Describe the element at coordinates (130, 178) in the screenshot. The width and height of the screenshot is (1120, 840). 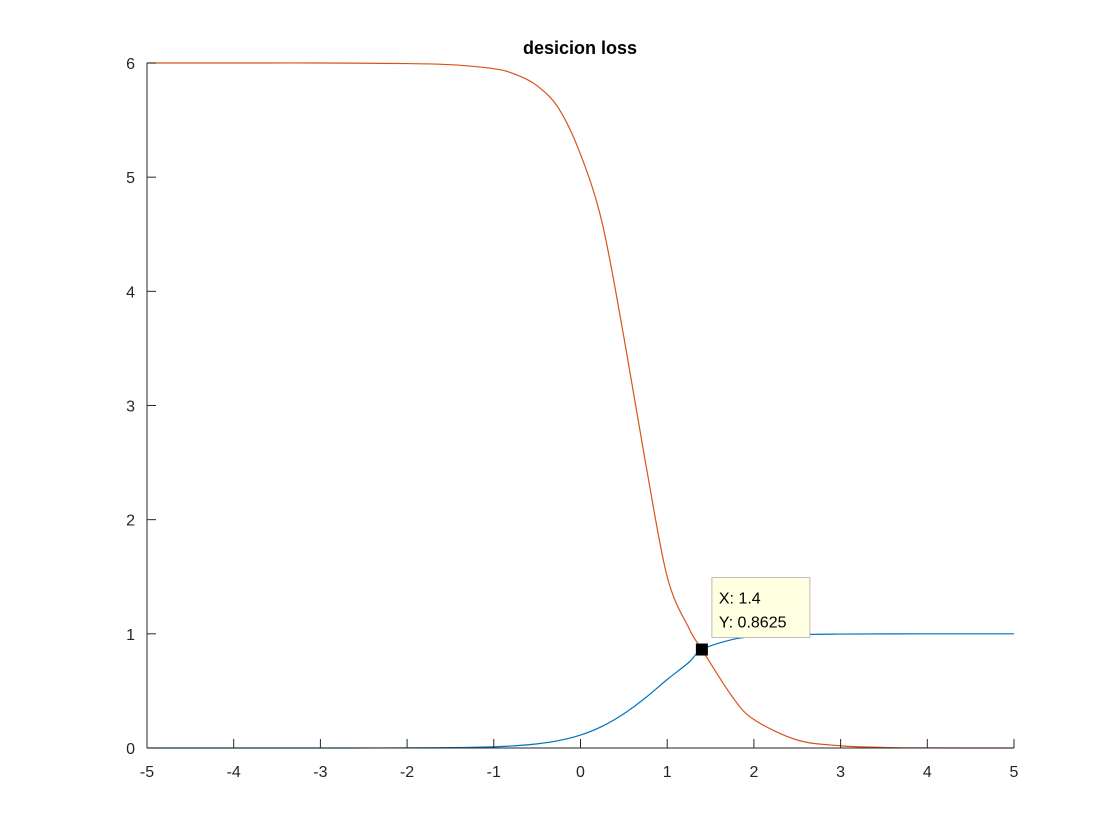
I see `y-tick-label: 5` at that location.